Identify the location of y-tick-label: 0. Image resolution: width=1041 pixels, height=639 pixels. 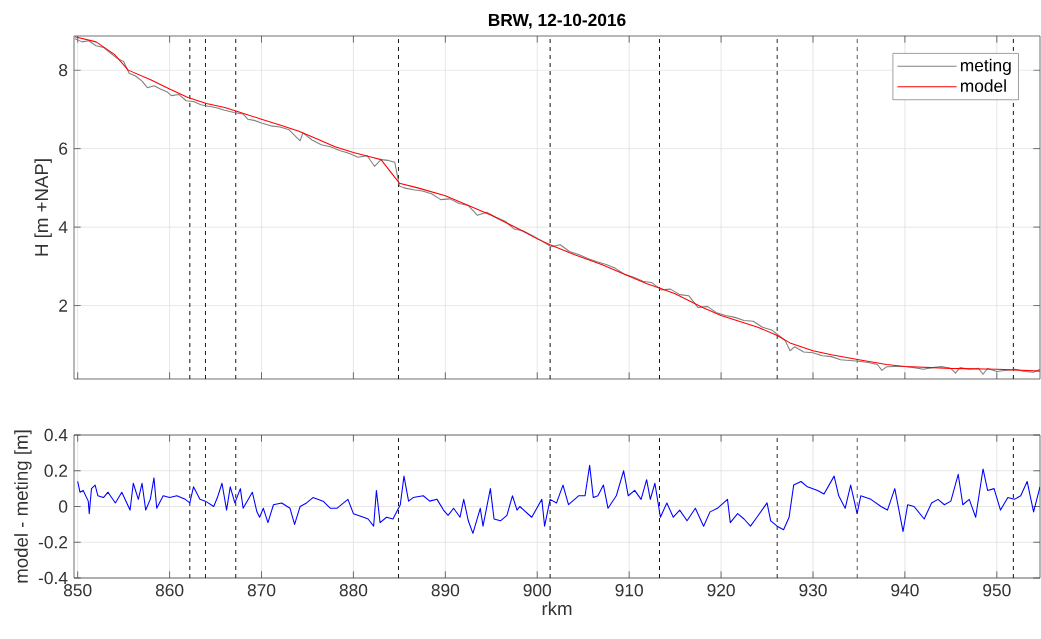
(63, 506).